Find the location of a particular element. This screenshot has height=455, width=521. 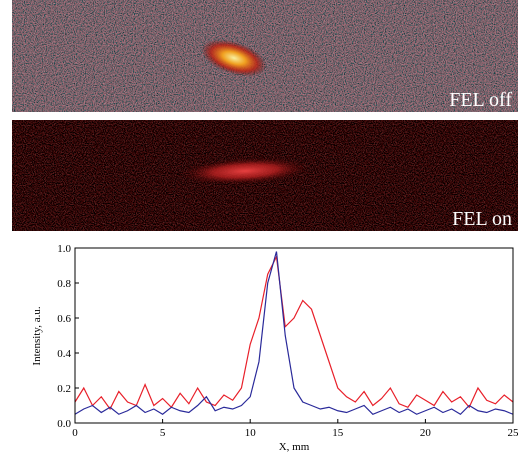

y-axis-label: Intensity, a.u. is located at coordinates (37, 335).